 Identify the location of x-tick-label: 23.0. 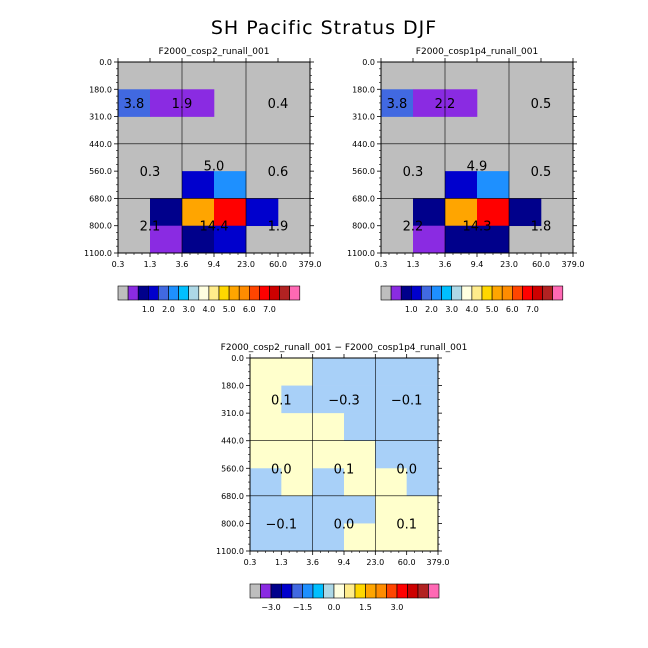
(375, 562).